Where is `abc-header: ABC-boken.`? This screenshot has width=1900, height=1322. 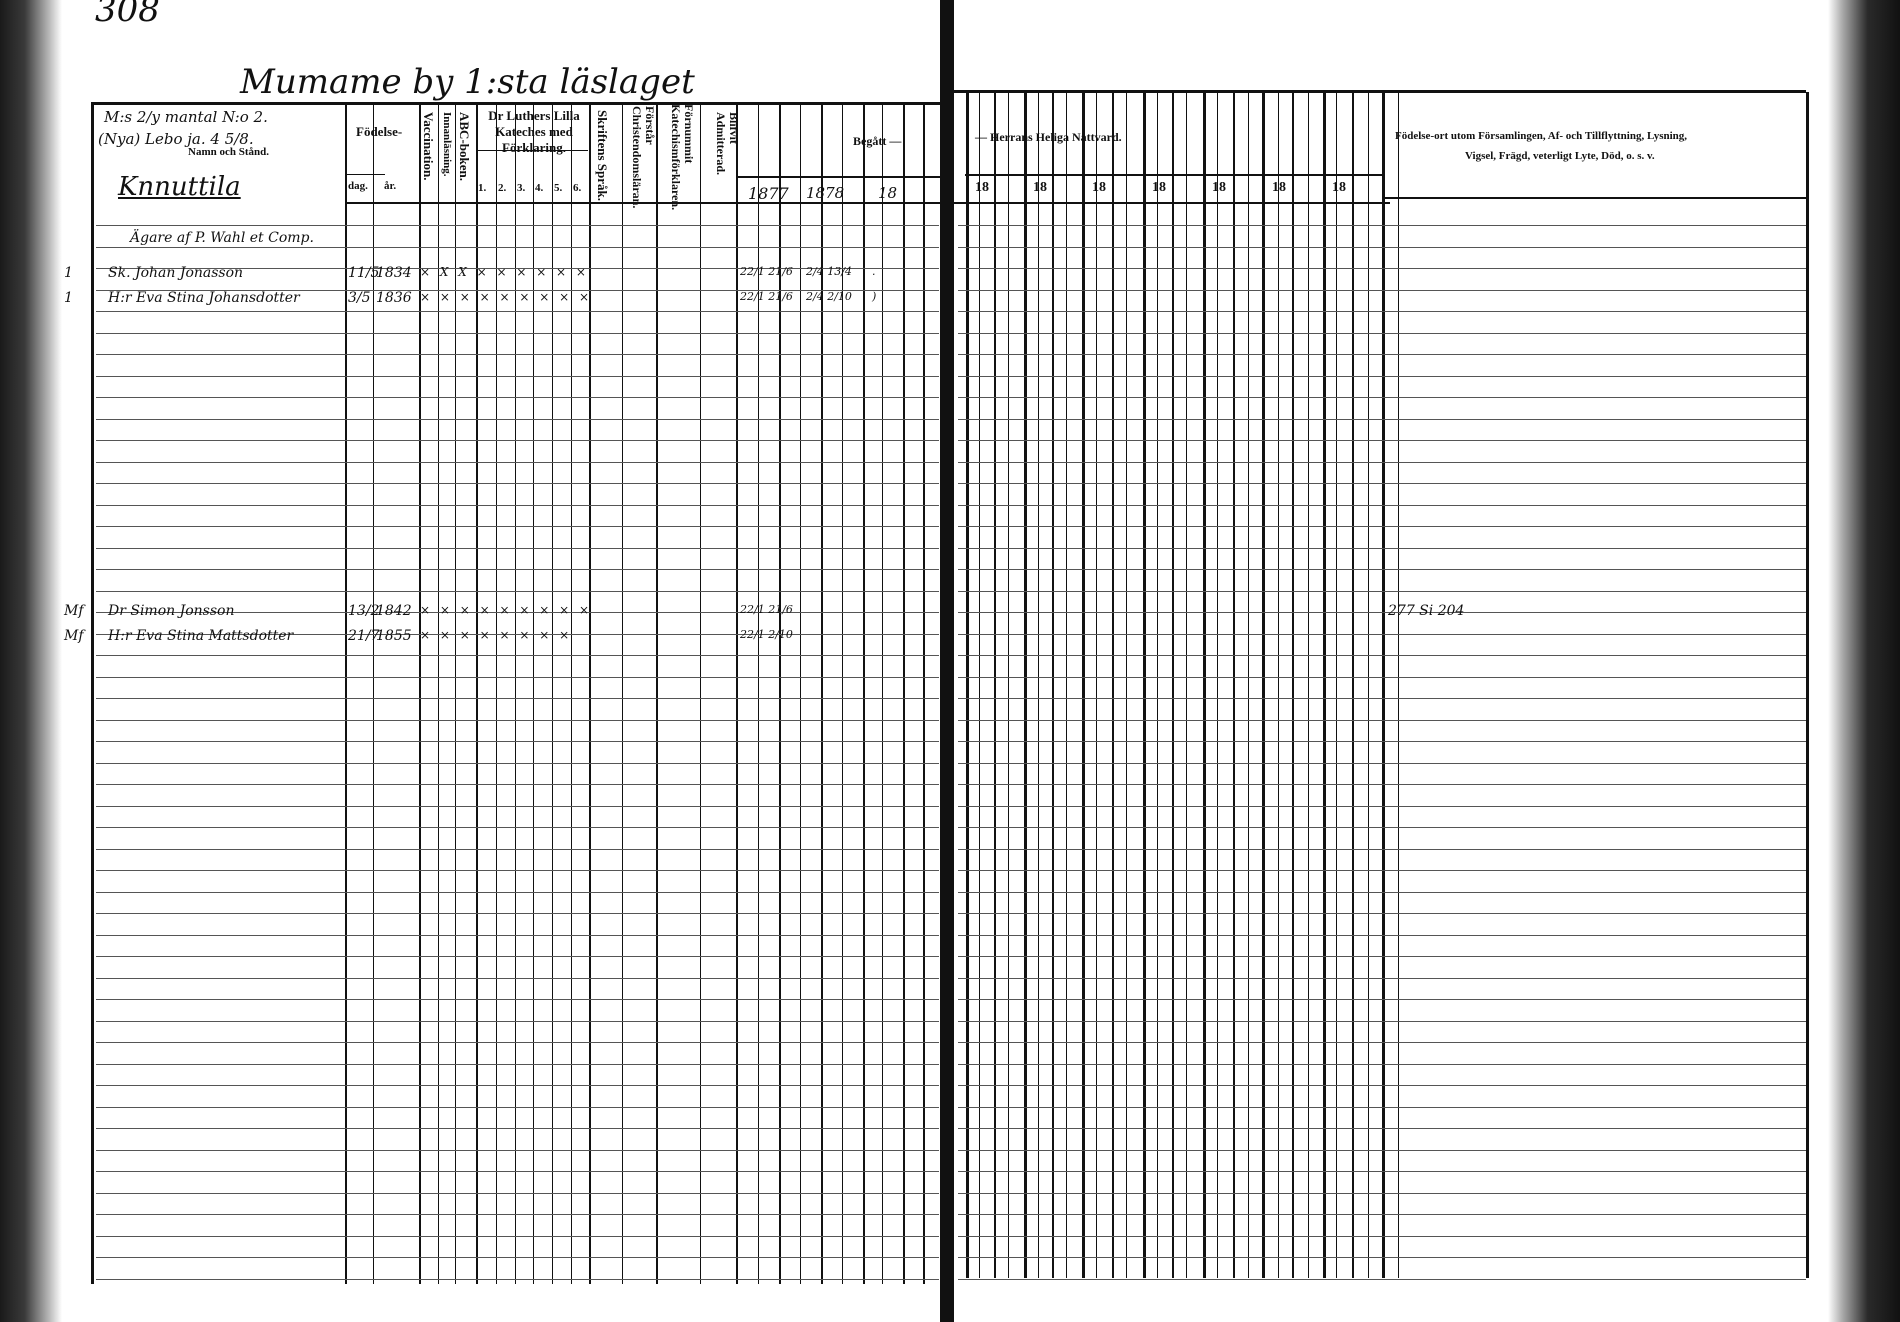
abc-header: ABC-boken. is located at coordinates (464, 146).